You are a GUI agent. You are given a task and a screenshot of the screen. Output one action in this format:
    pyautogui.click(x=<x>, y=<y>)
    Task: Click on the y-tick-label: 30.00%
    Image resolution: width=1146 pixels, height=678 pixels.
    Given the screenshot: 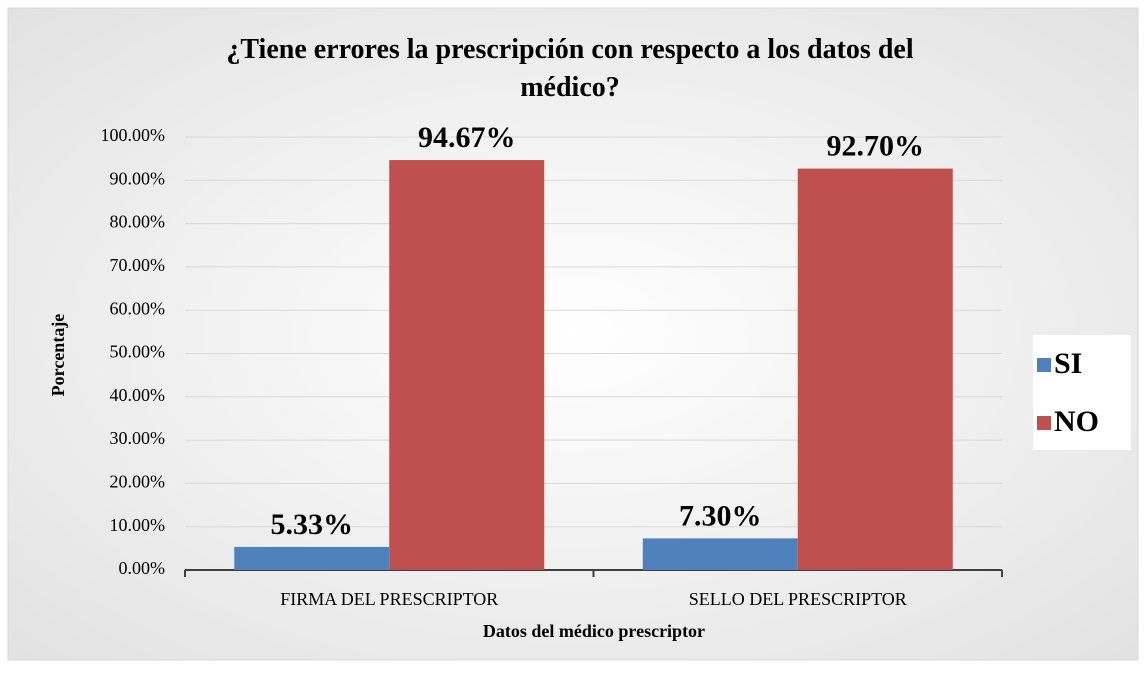 What is the action you would take?
    pyautogui.click(x=138, y=438)
    